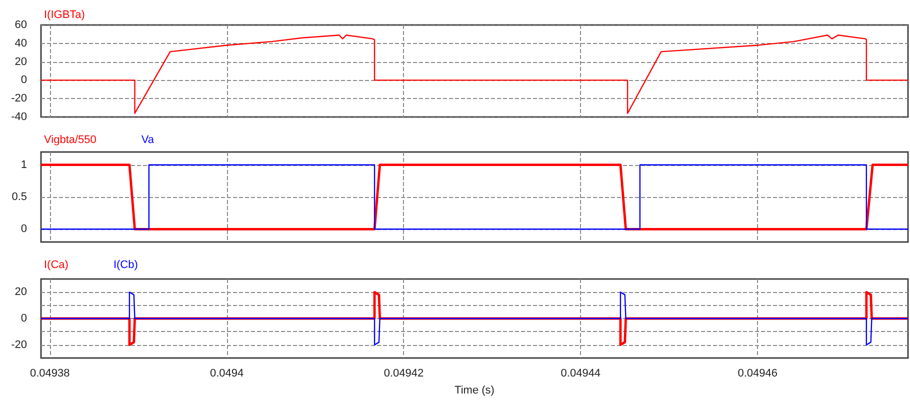 This screenshot has height=401, width=910. Describe the element at coordinates (404, 374) in the screenshot. I see `x-tick-label: 0.04942` at that location.